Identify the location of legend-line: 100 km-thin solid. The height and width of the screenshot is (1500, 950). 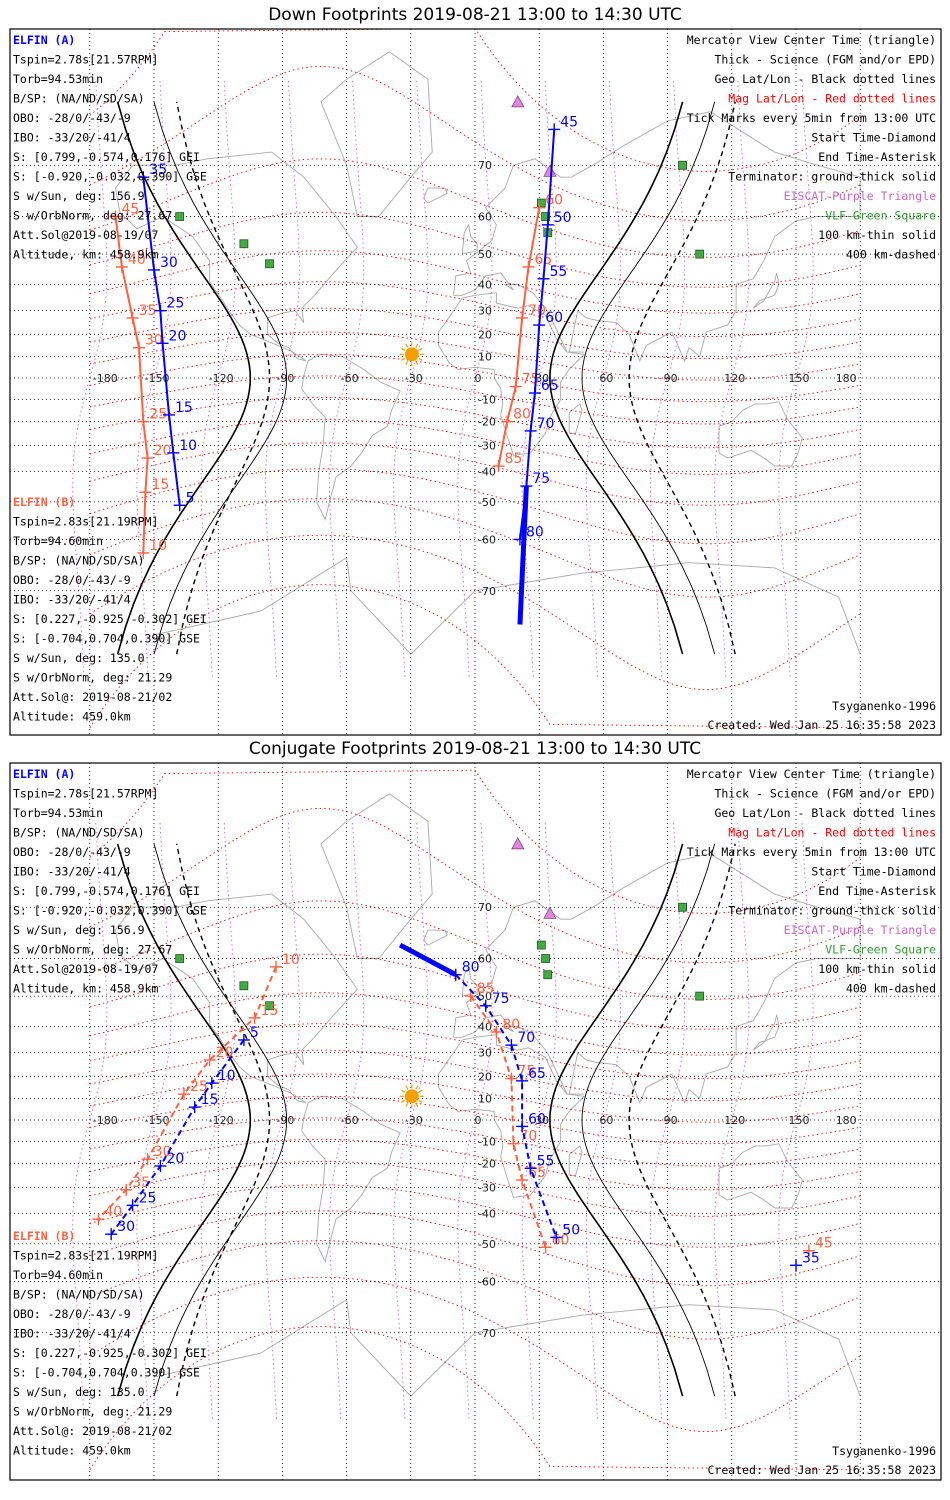
(877, 969).